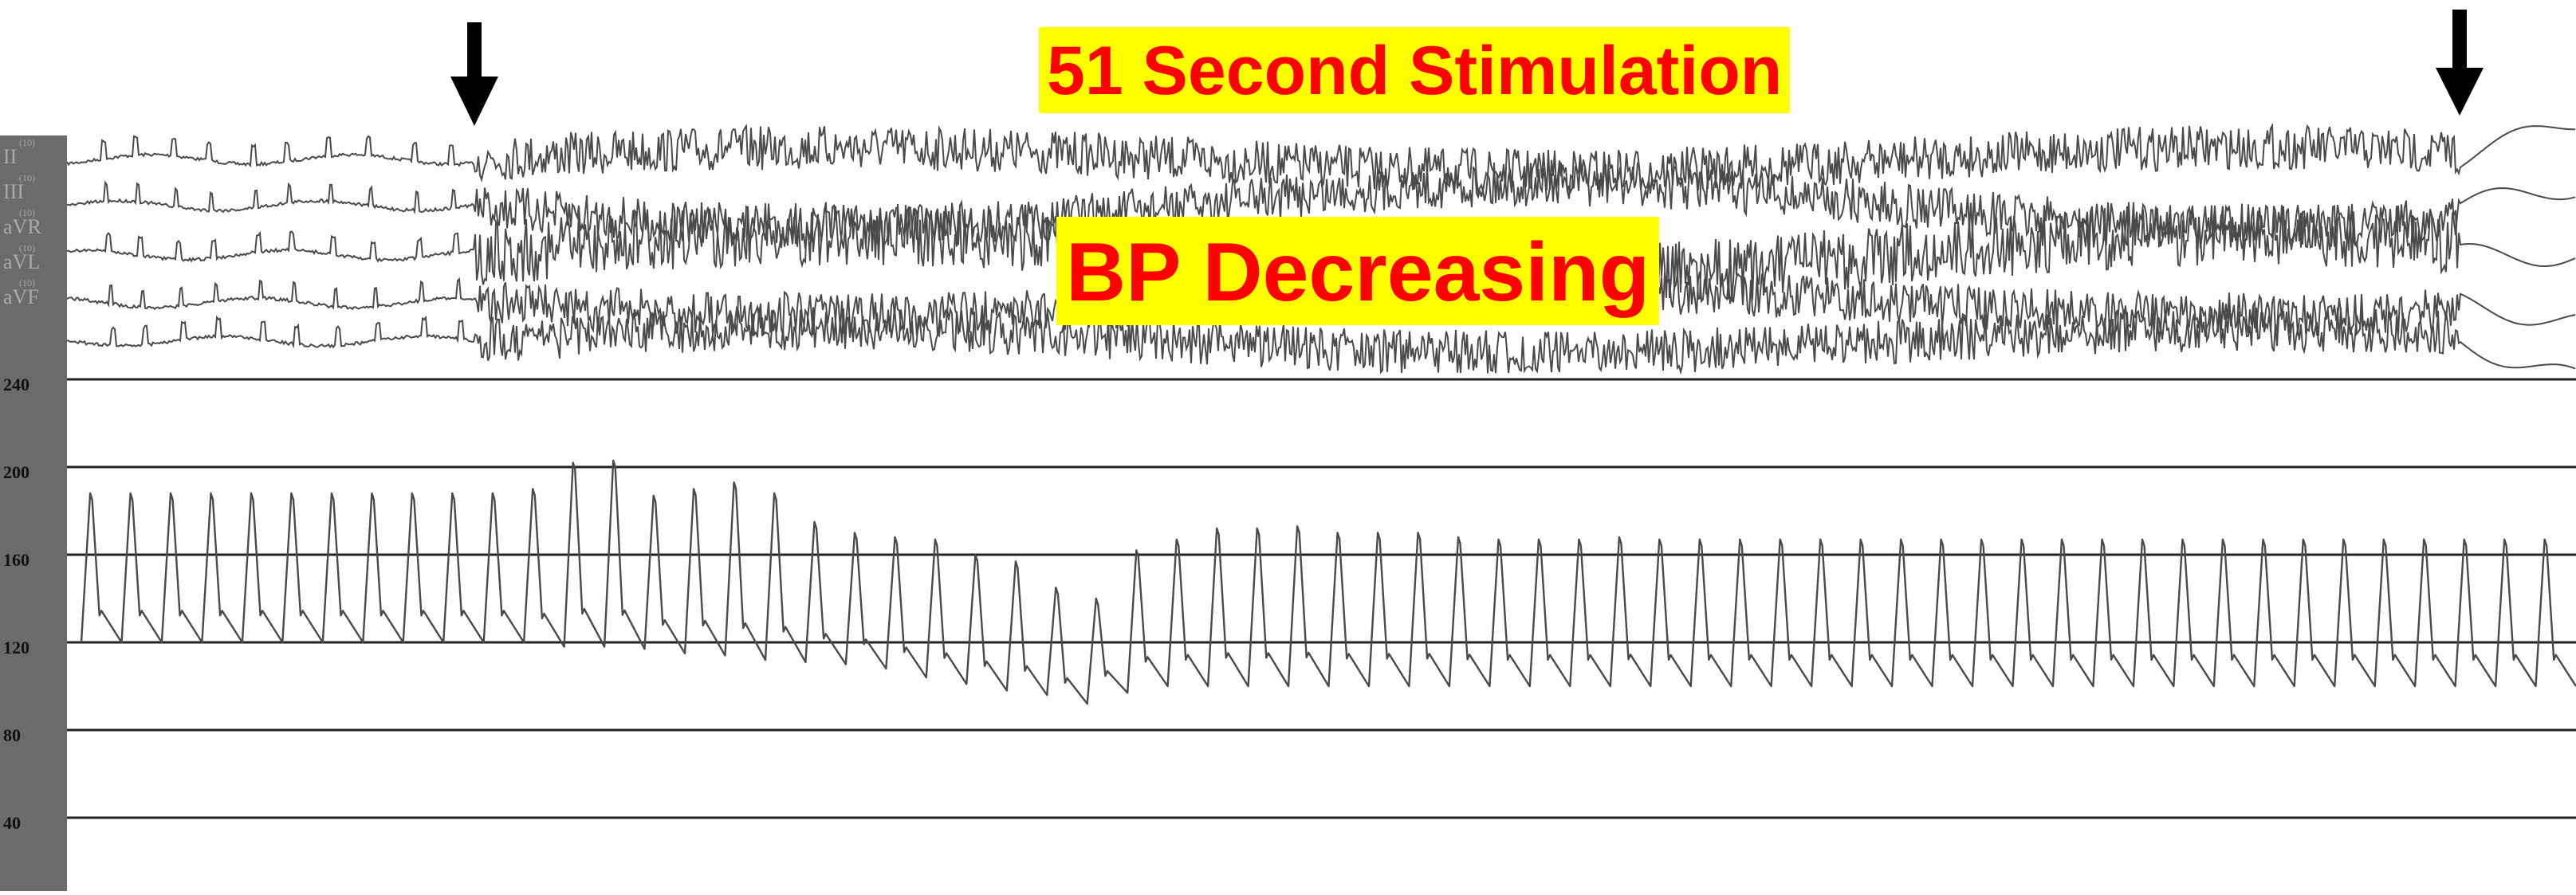 The width and height of the screenshot is (2576, 895). What do you see at coordinates (22, 261) in the screenshot?
I see `ecg-lead-label: aVL` at bounding box center [22, 261].